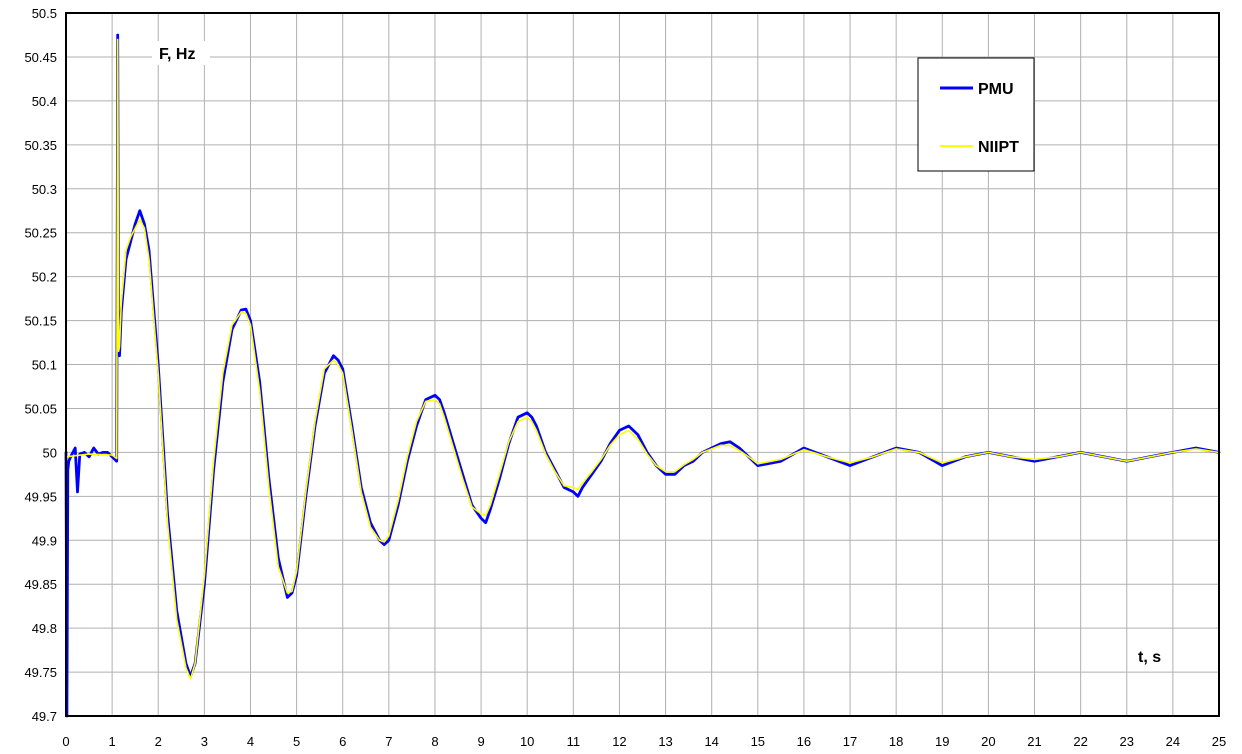 This screenshot has width=1242, height=754. What do you see at coordinates (40, 408) in the screenshot?
I see `y-tick-label: 50.05` at bounding box center [40, 408].